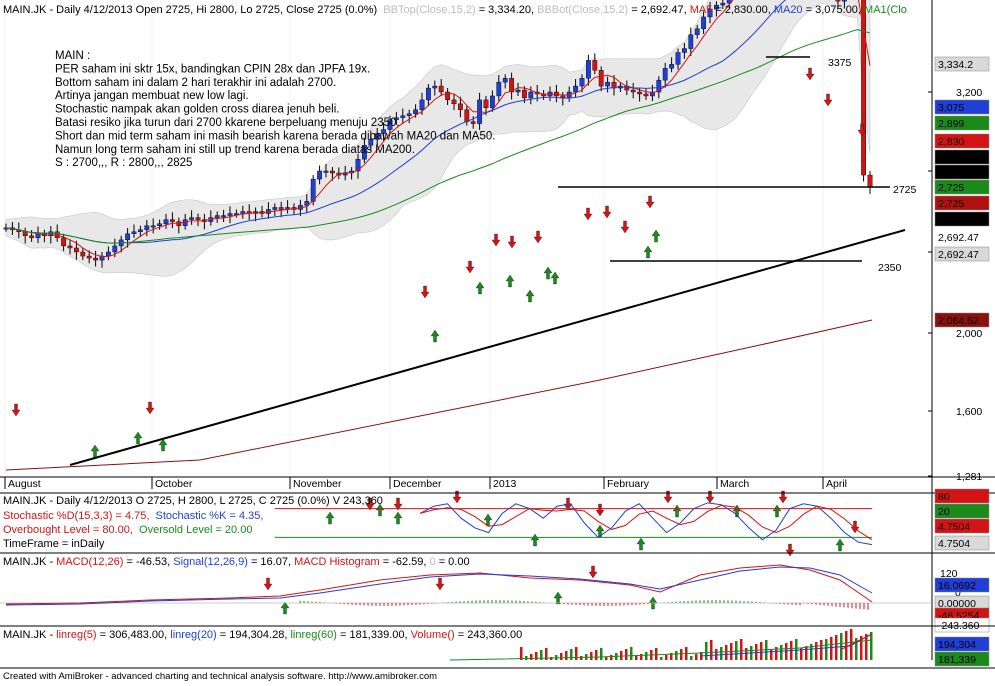 The width and height of the screenshot is (995, 686). Describe the element at coordinates (951, 108) in the screenshot. I see `price-tag-label: 3,075` at that location.